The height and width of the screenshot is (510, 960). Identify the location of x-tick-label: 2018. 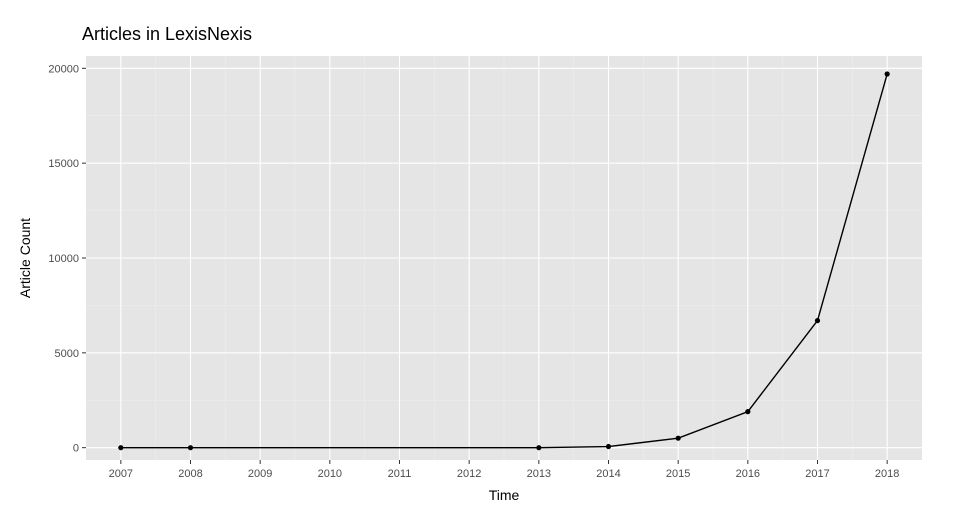
(887, 474).